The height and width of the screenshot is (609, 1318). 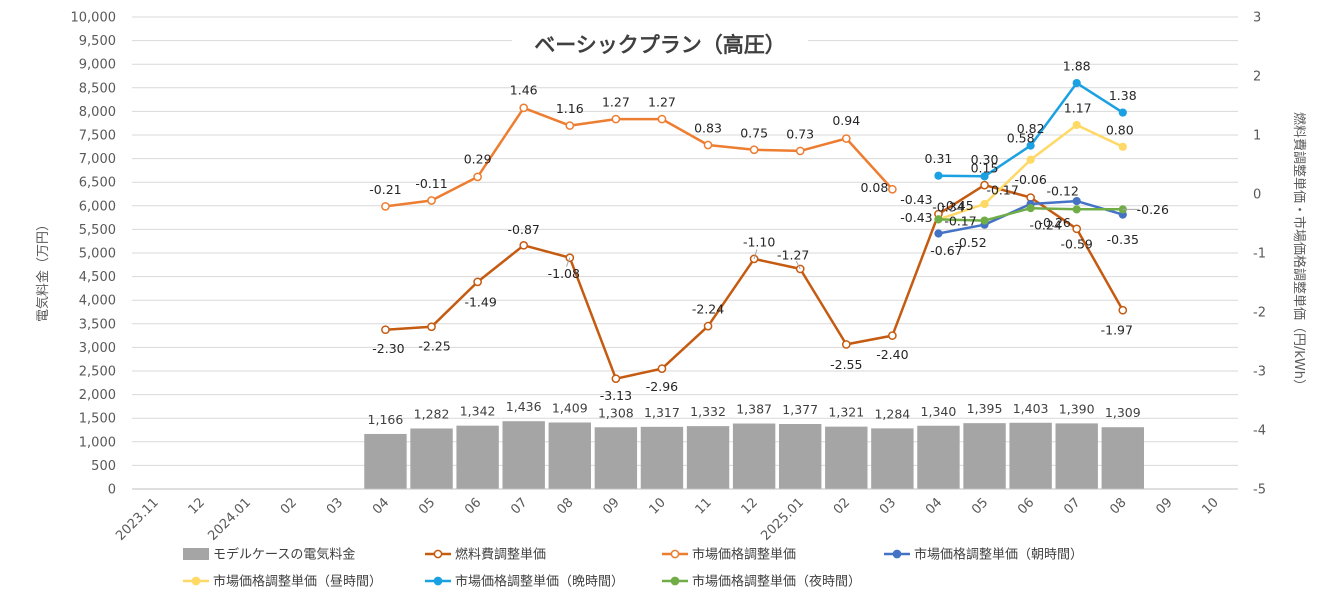 I want to click on line-value-label: -0.34, so click(x=948, y=207).